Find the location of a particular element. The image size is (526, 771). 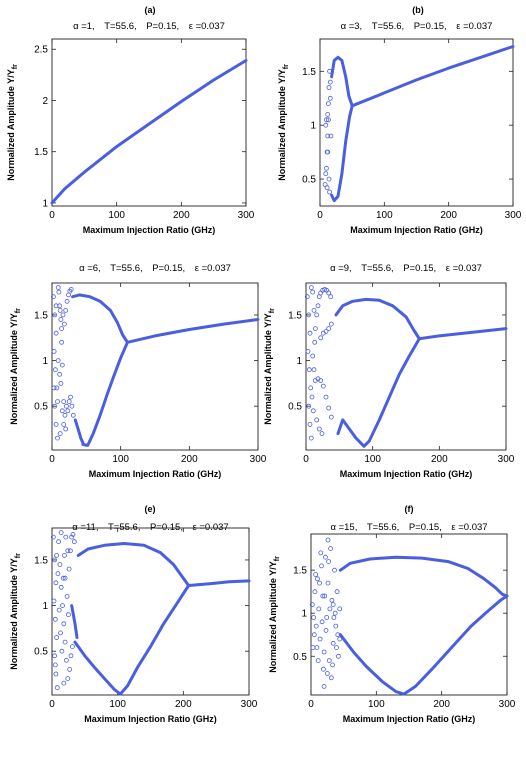

x-tick-label: 100 is located at coordinates (120, 459).